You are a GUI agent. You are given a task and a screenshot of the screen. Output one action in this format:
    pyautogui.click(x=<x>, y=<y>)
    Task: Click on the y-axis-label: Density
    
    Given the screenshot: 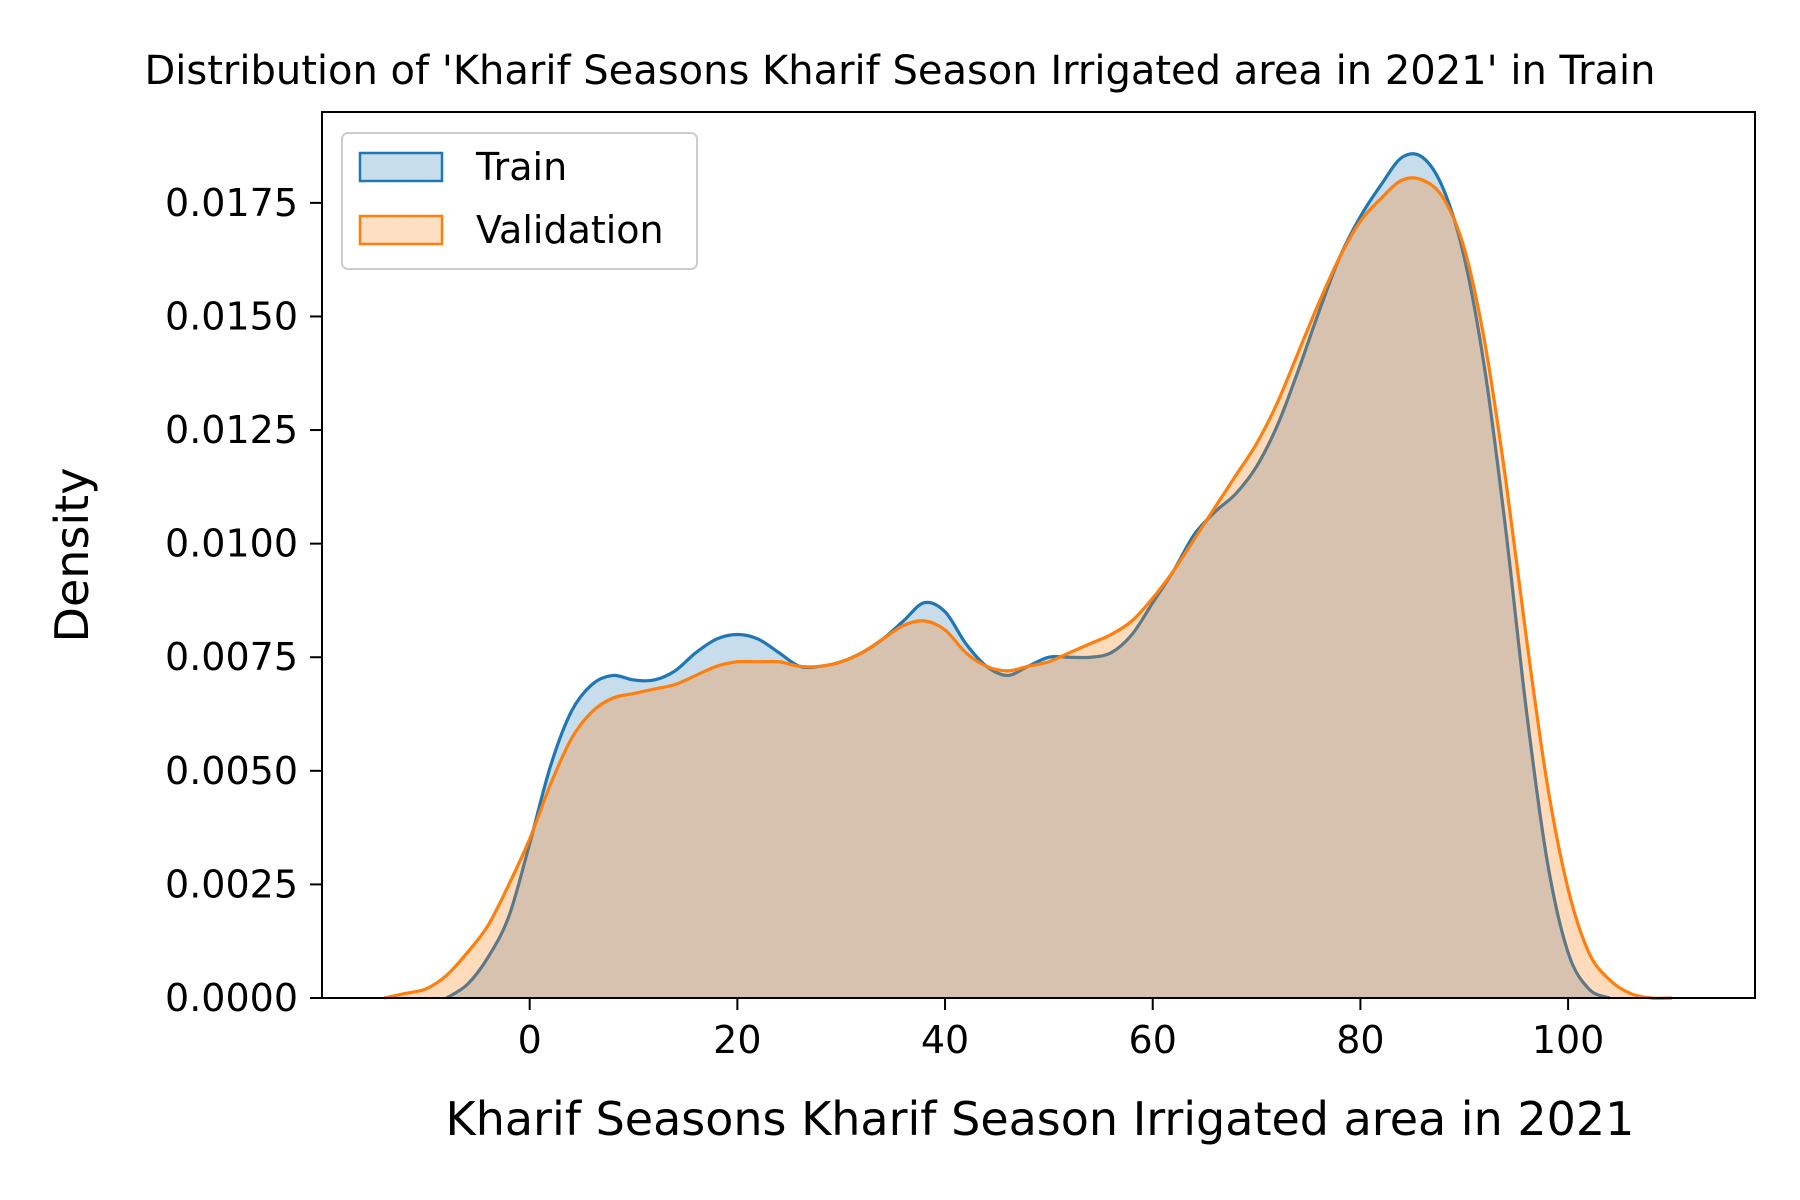 What is the action you would take?
    pyautogui.click(x=72, y=555)
    